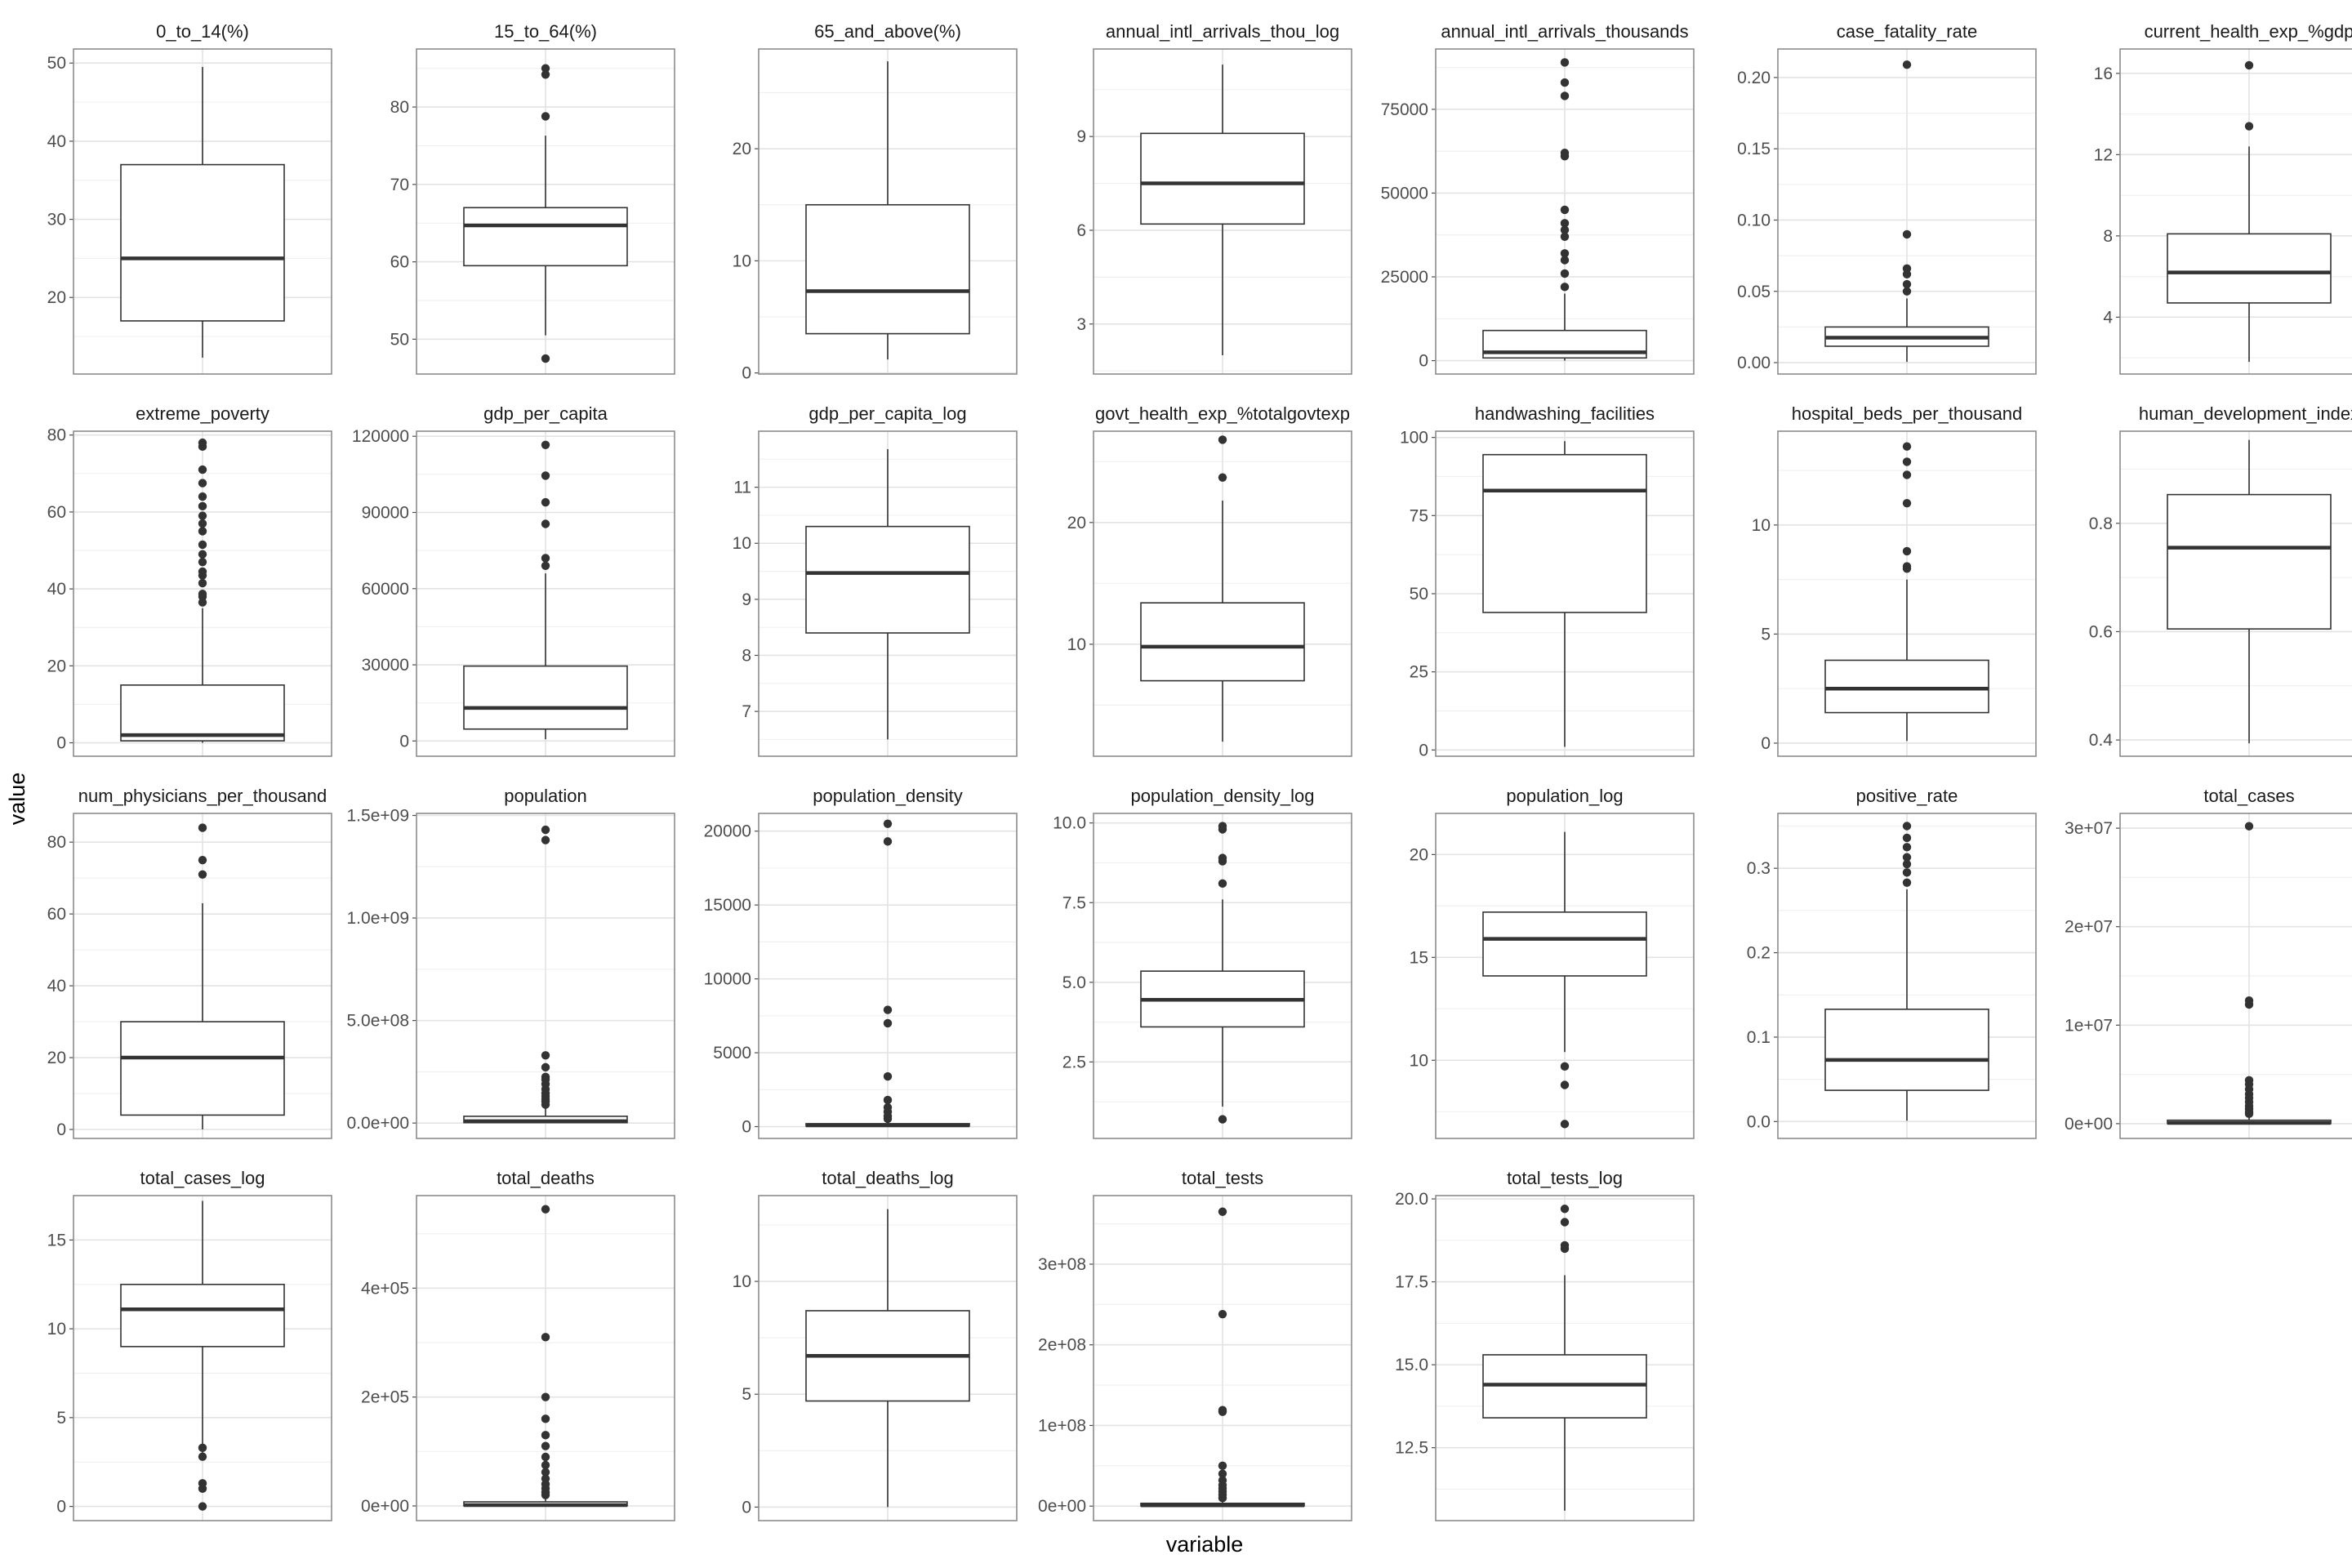 This screenshot has height=1568, width=2352. I want to click on panel-title: positive_rate, so click(1907, 796).